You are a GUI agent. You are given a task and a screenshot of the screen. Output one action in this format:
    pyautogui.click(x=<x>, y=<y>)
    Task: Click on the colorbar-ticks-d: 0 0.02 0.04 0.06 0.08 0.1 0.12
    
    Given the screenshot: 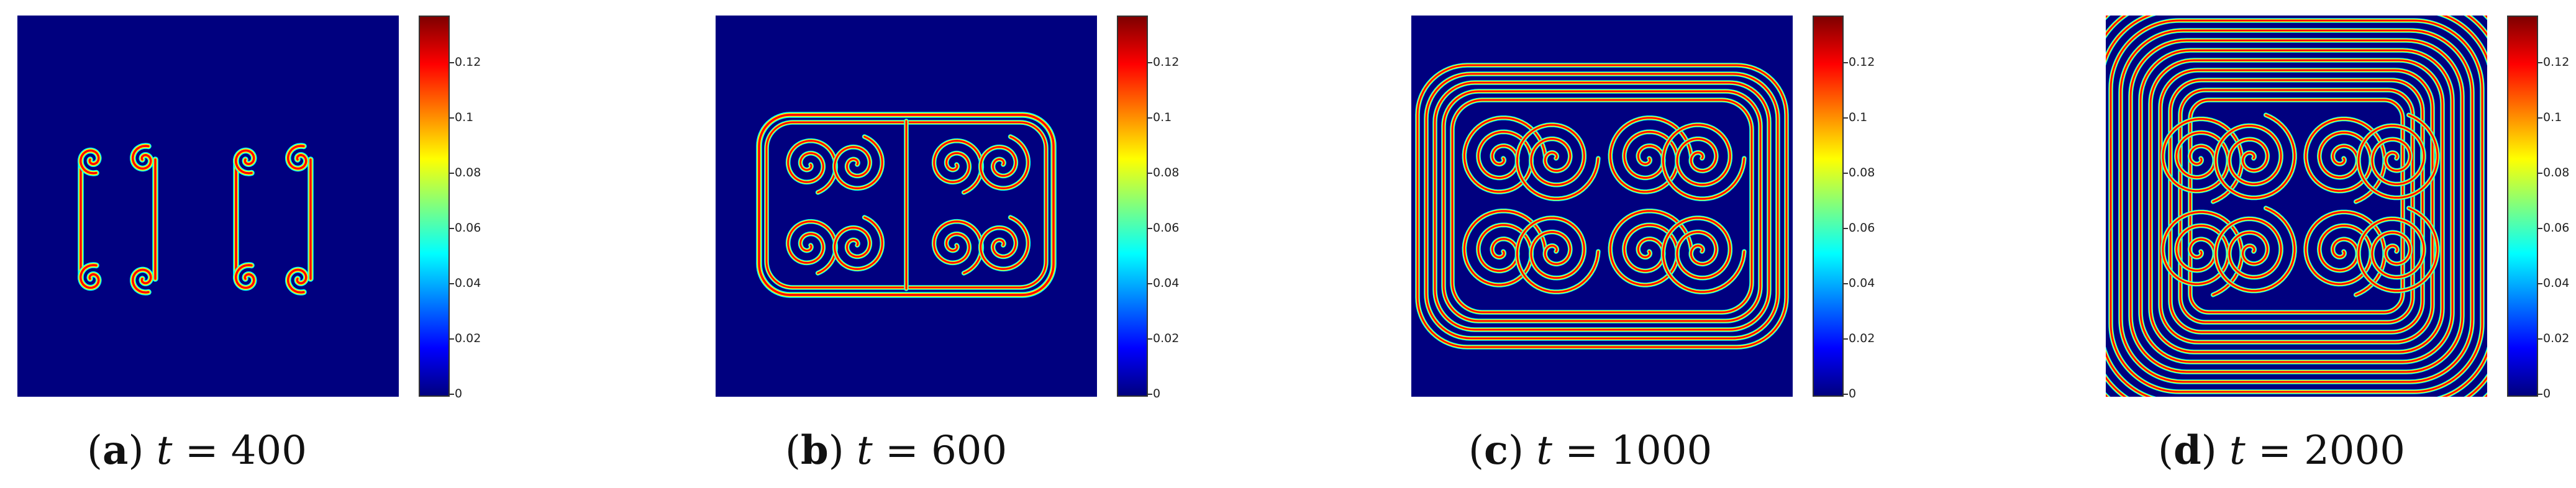 What is the action you would take?
    pyautogui.click(x=2556, y=208)
    